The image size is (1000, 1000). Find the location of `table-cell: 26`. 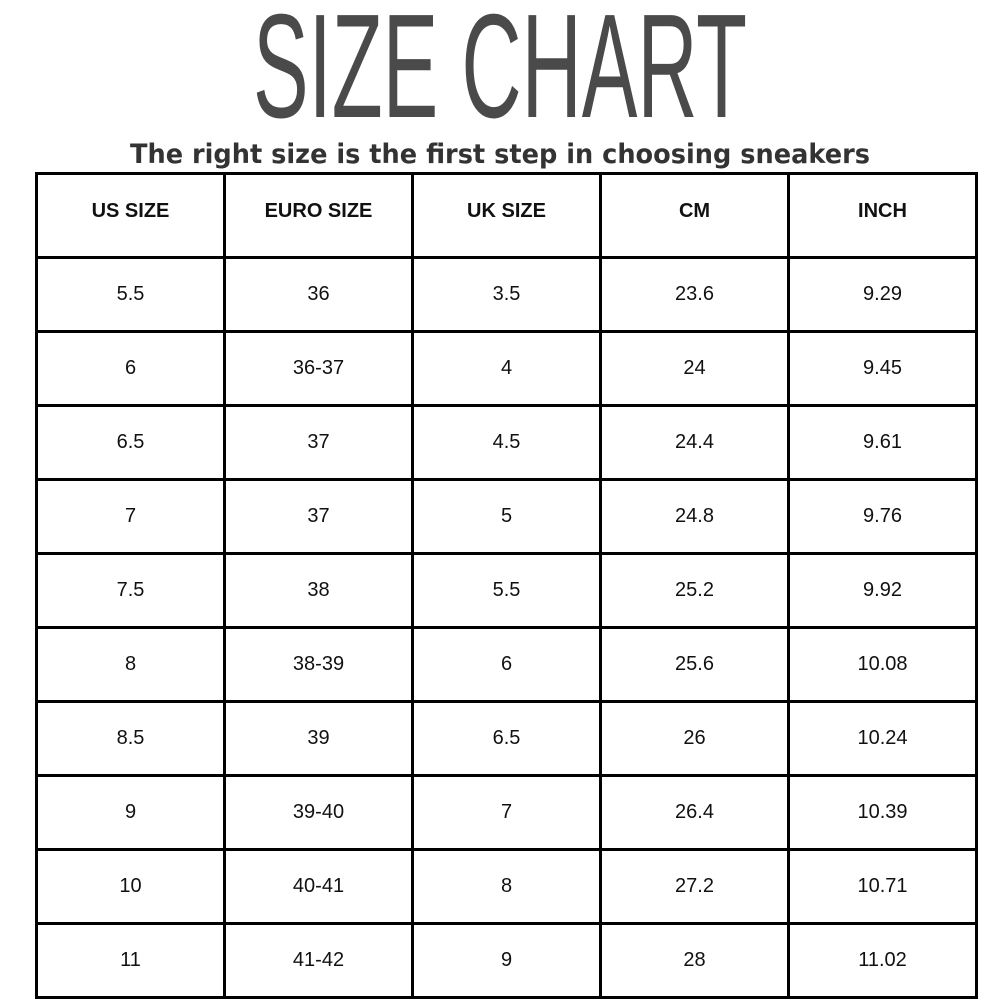

table-cell: 26 is located at coordinates (694, 738).